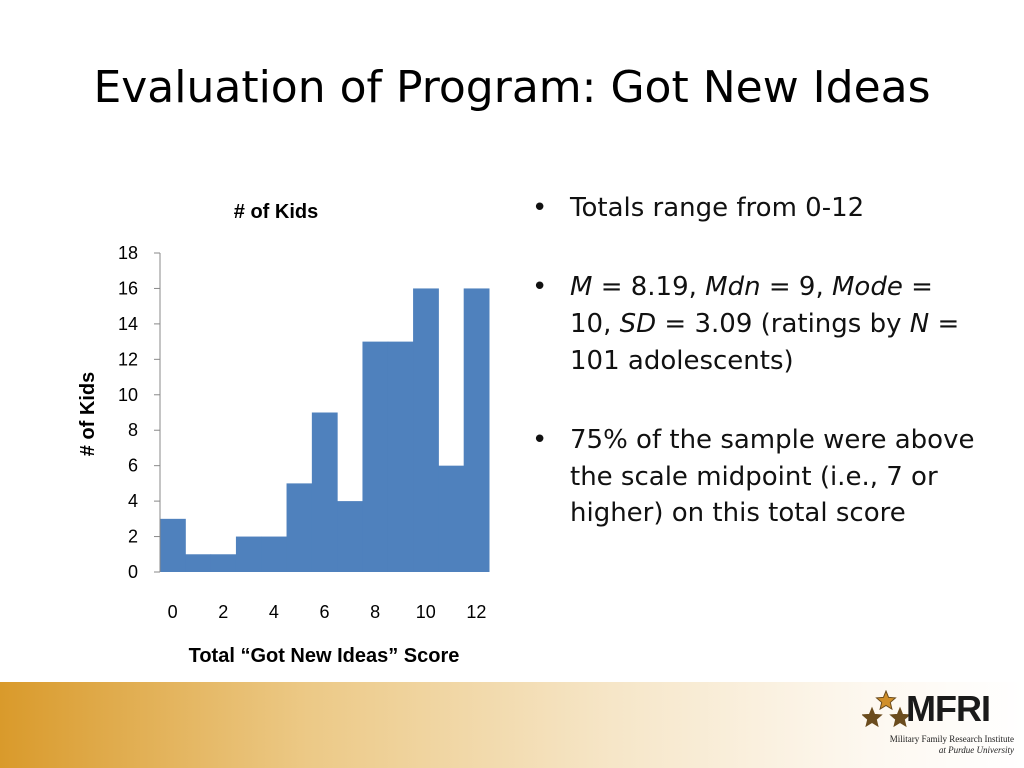 Image resolution: width=1024 pixels, height=768 pixels. I want to click on bullet-text: Totals range from 0-12, so click(717, 208).